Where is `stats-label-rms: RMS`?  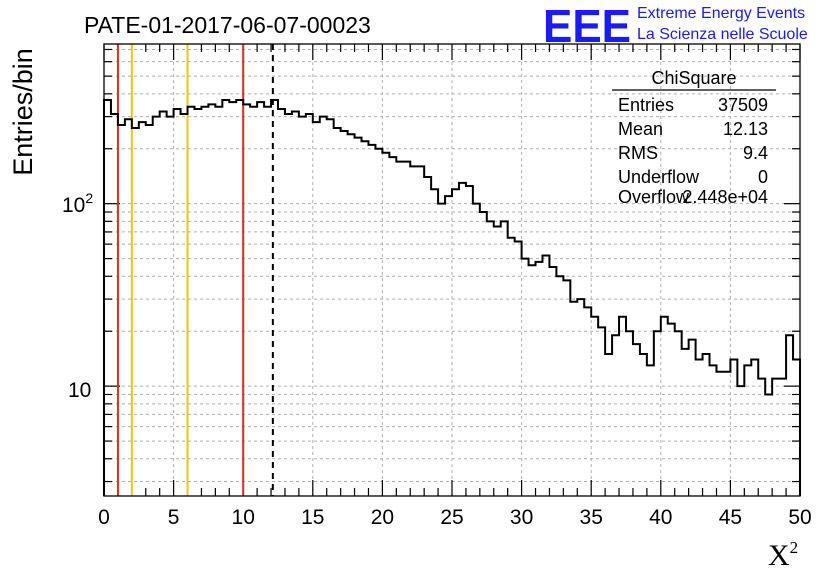
stats-label-rms: RMS is located at coordinates (638, 153).